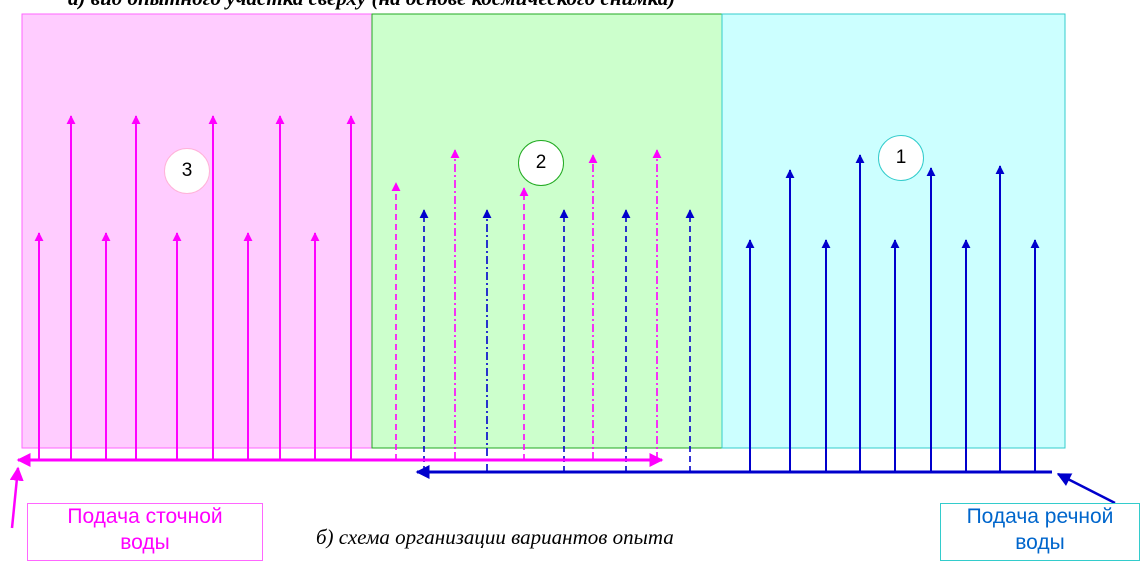 This screenshot has height=561, width=1142. I want to click on zone-3-number: 3, so click(187, 171).